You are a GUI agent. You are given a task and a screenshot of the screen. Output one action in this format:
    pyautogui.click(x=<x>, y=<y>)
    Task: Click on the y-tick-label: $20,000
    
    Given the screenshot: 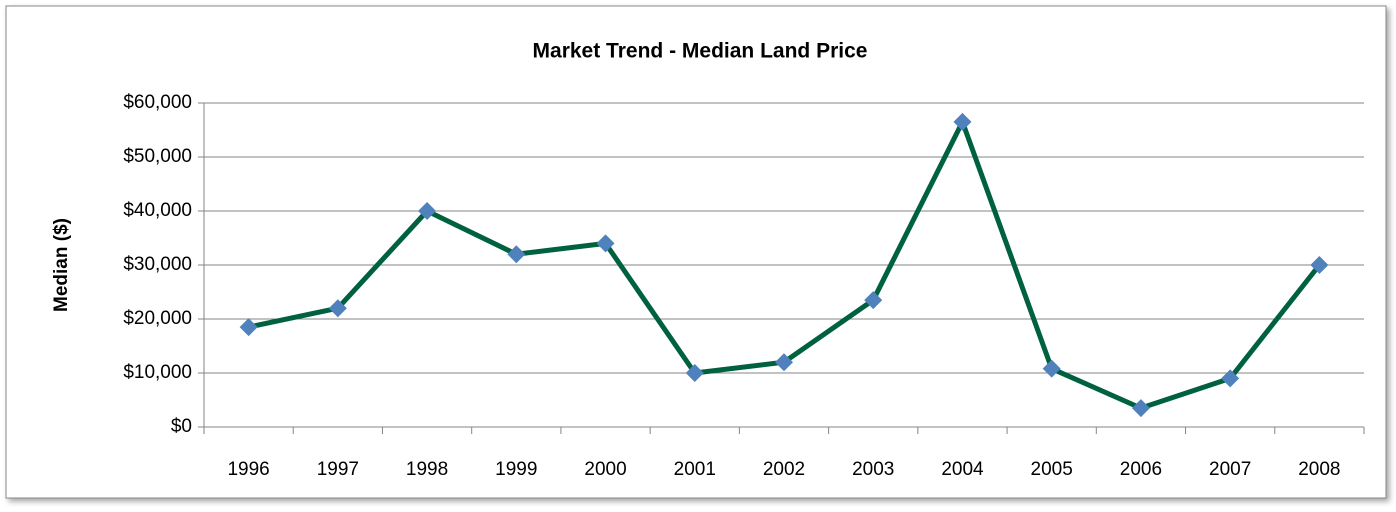 What is the action you would take?
    pyautogui.click(x=157, y=318)
    